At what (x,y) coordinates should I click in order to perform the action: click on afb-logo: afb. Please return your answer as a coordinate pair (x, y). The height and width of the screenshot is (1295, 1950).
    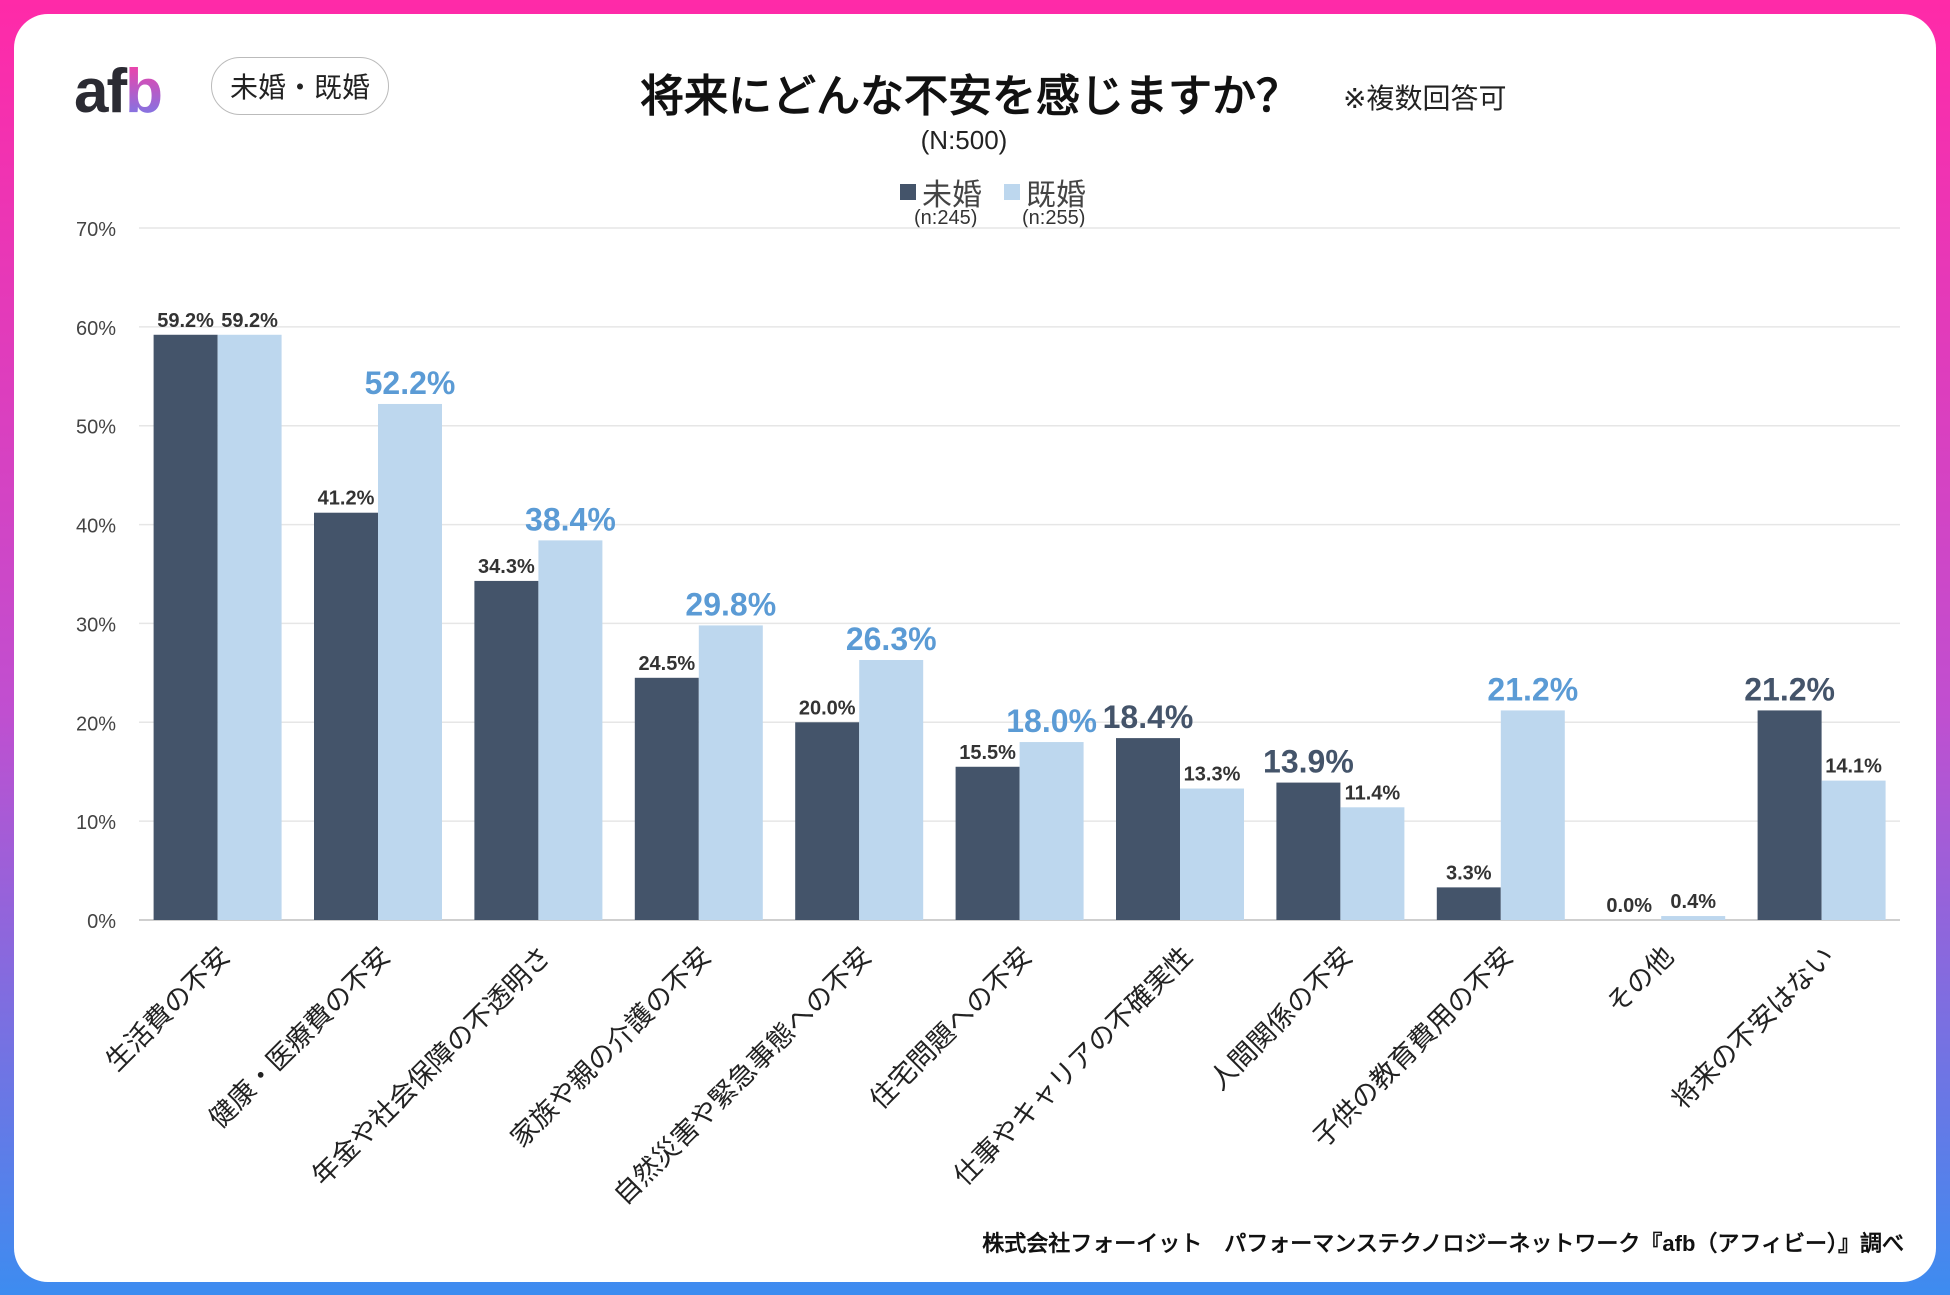
    Looking at the image, I should click on (118, 91).